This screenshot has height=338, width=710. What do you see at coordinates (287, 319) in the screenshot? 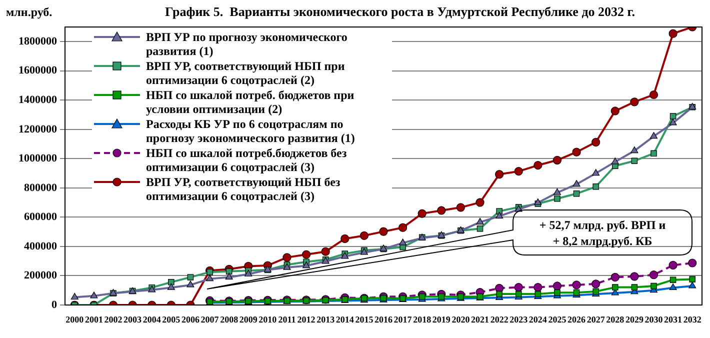
I see `x-tick-label: 2011` at bounding box center [287, 319].